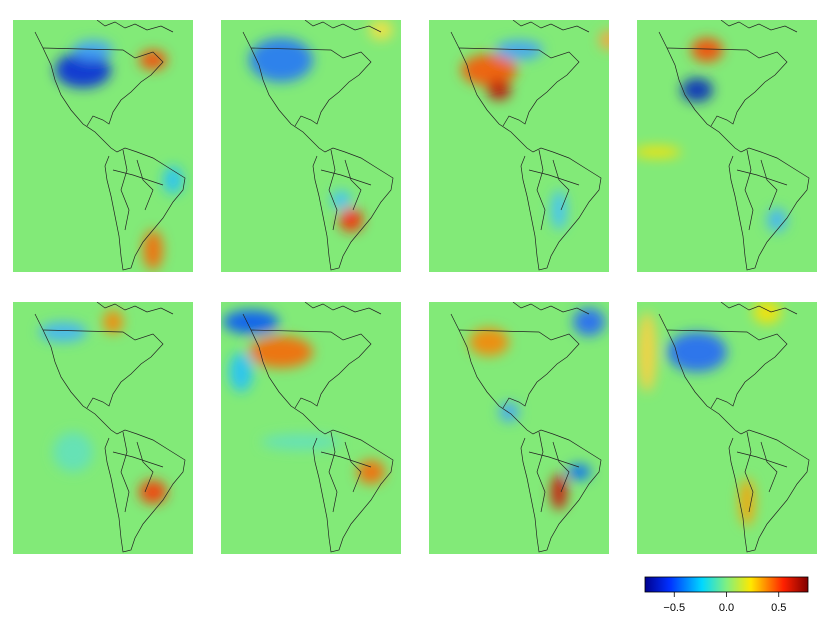 This screenshot has height=623, width=830. Describe the element at coordinates (674, 608) in the screenshot. I see `tick-label: −0.5` at that location.